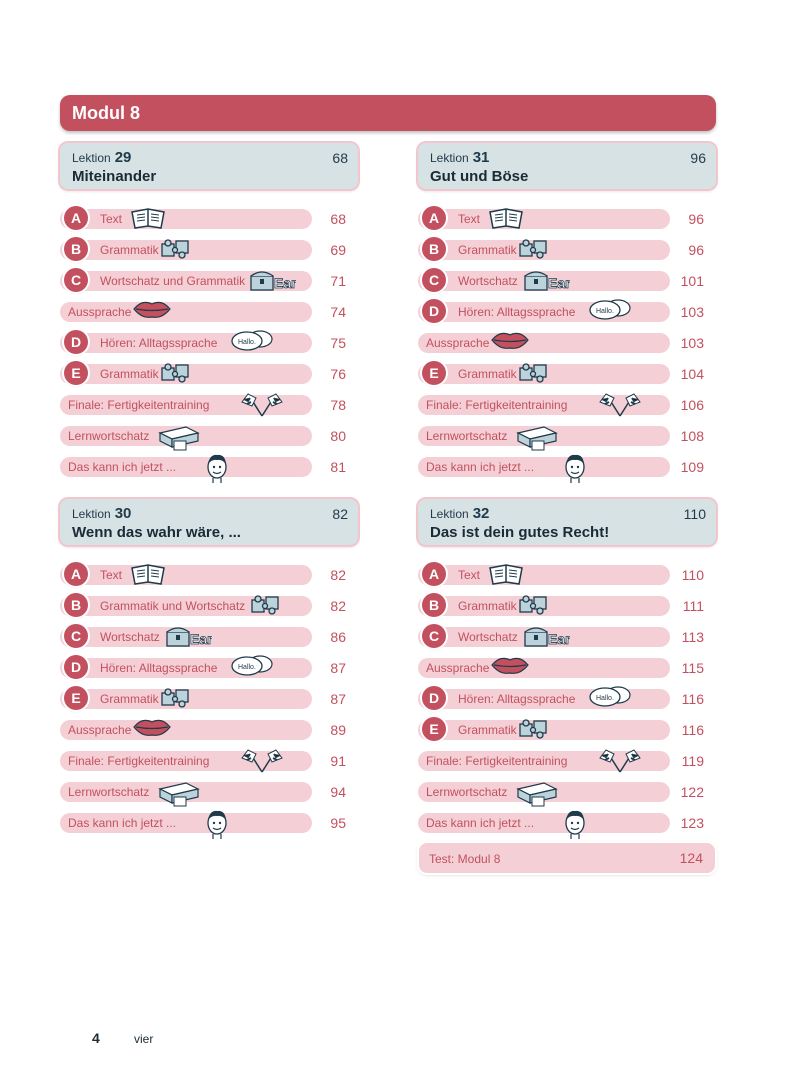 Image resolution: width=800 pixels, height=1066 pixels. Describe the element at coordinates (567, 858) in the screenshot. I see `test-modul-entry: Test: Modul 8 124` at that location.